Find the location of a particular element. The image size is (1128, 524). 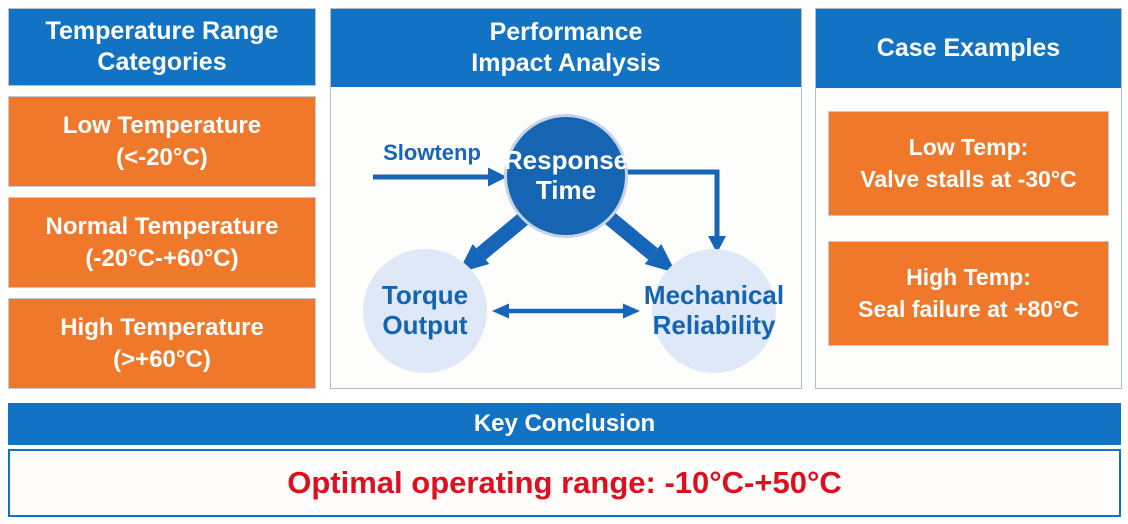

high-temp-case-box: High Temp: Seal failure at +80°C is located at coordinates (968, 293).